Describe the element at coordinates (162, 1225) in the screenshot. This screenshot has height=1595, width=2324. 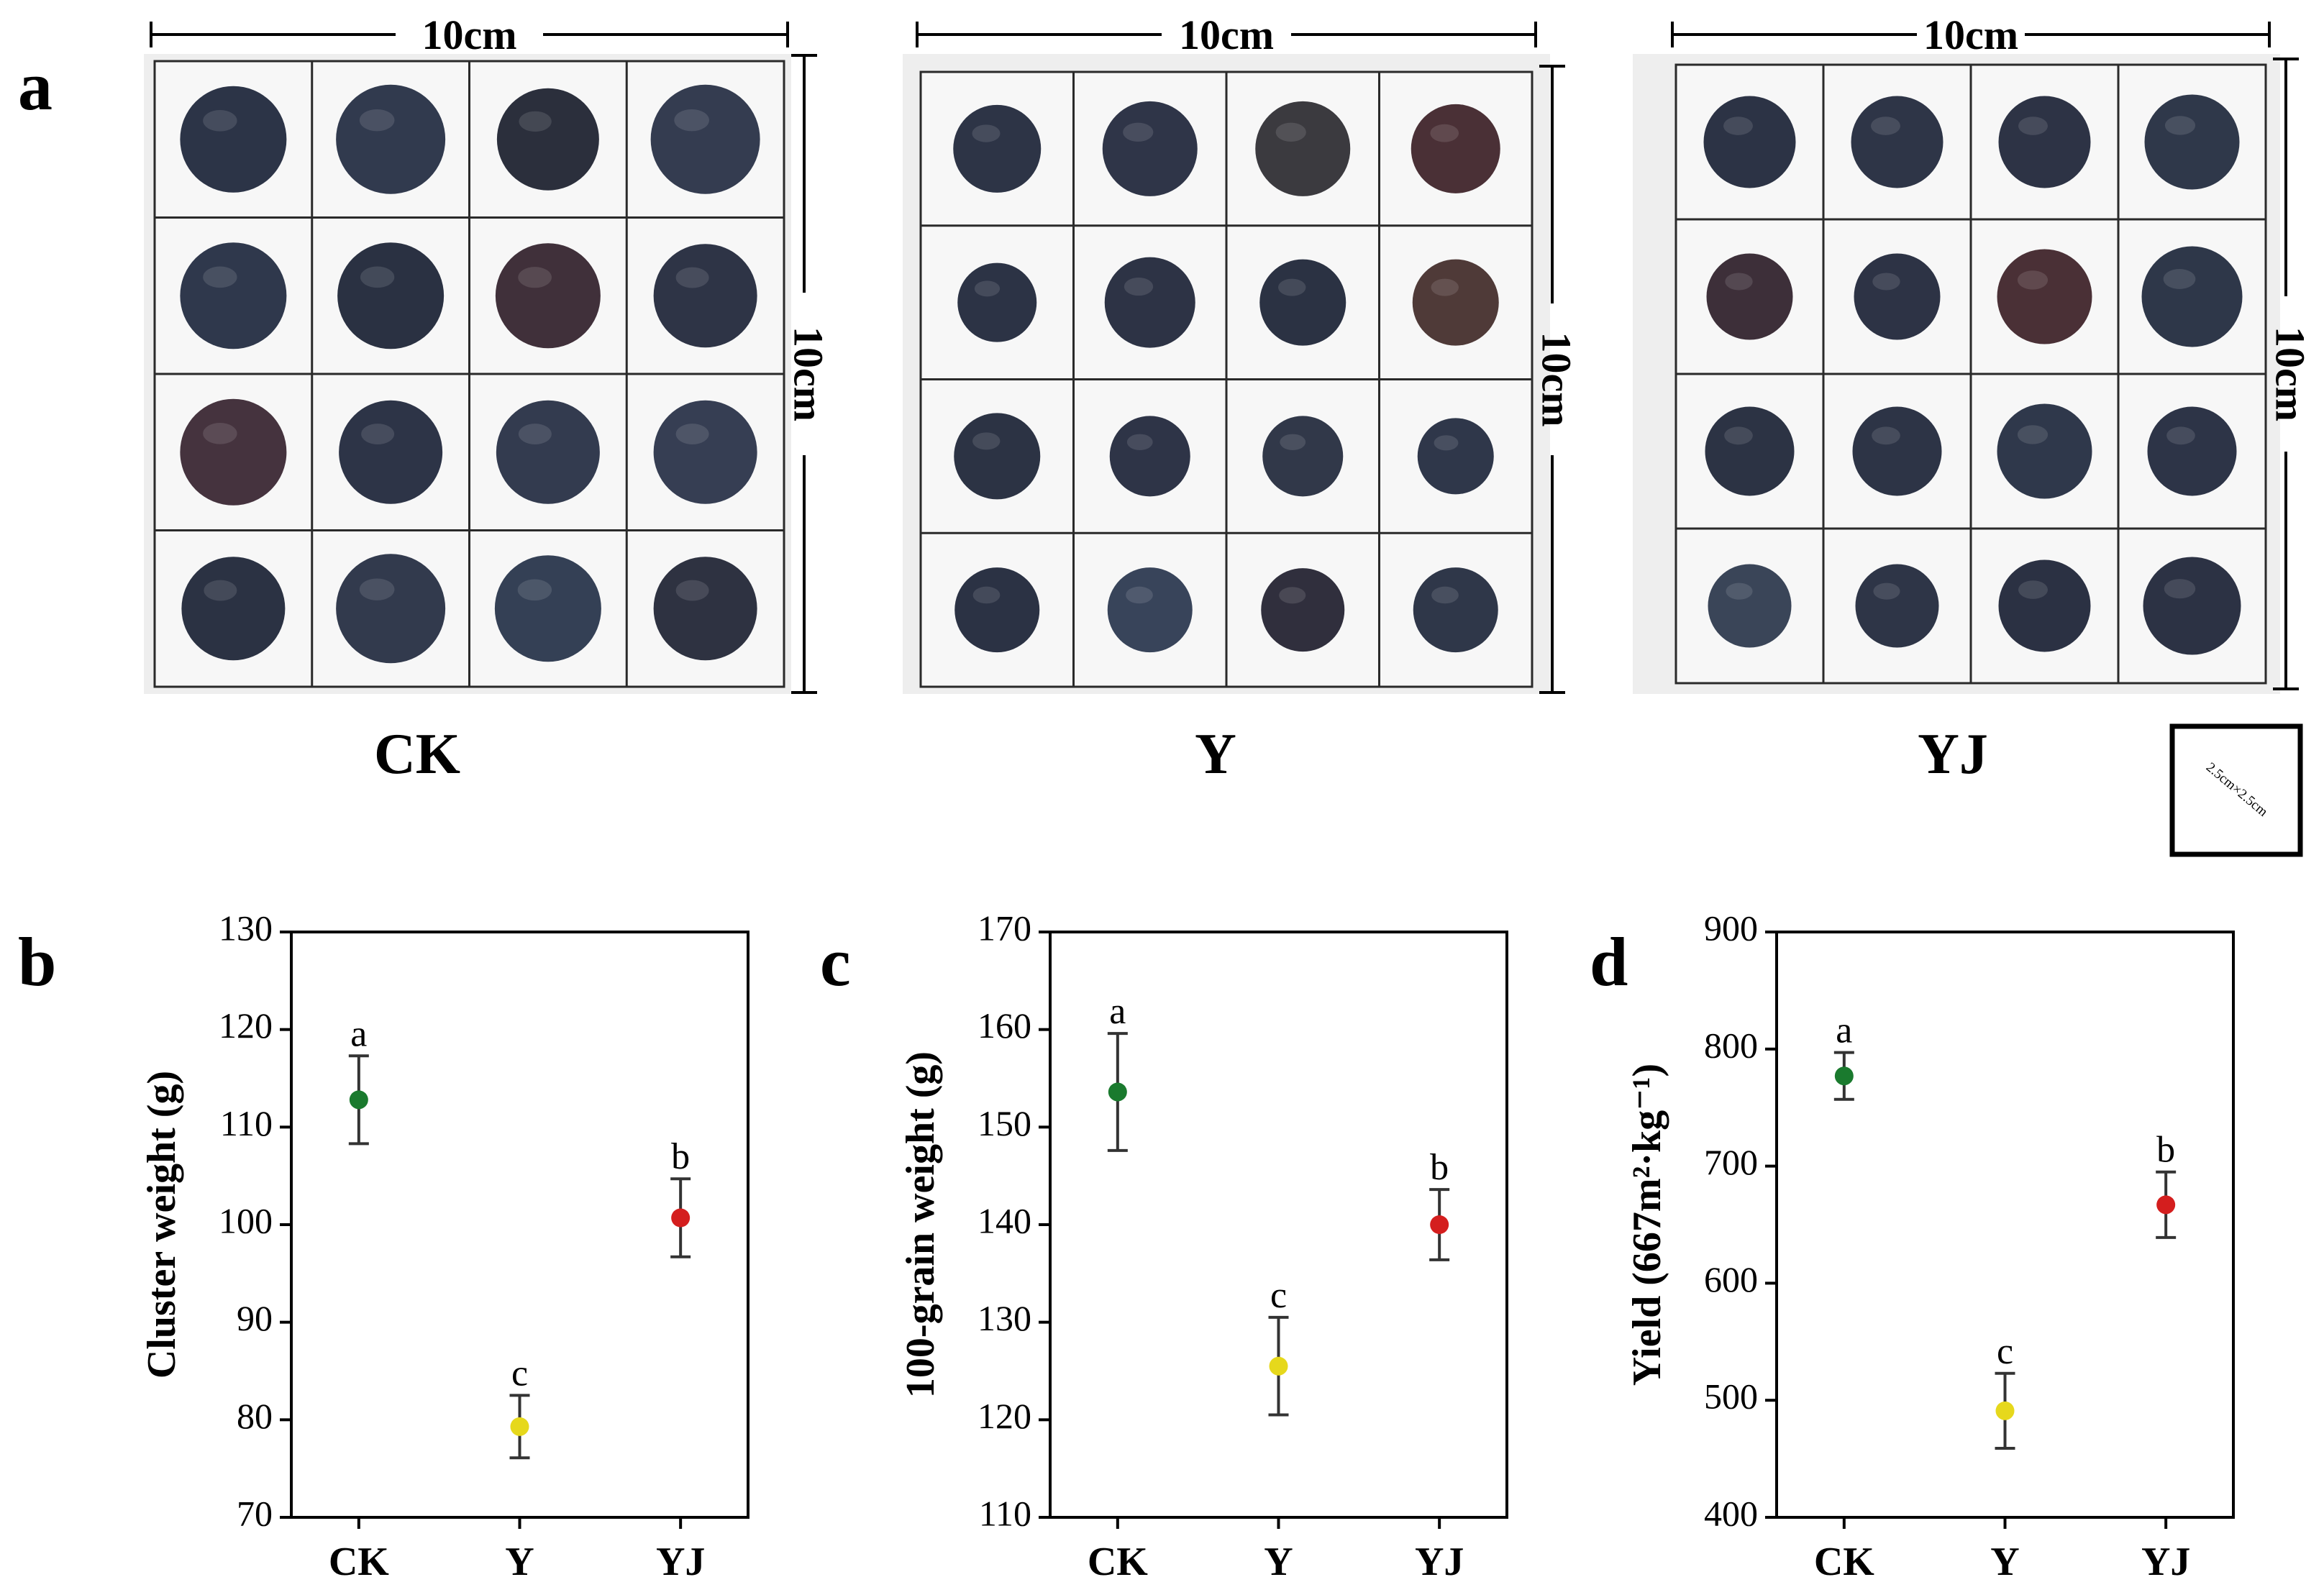
I see `y-axis-label: Cluster weight (g)` at that location.